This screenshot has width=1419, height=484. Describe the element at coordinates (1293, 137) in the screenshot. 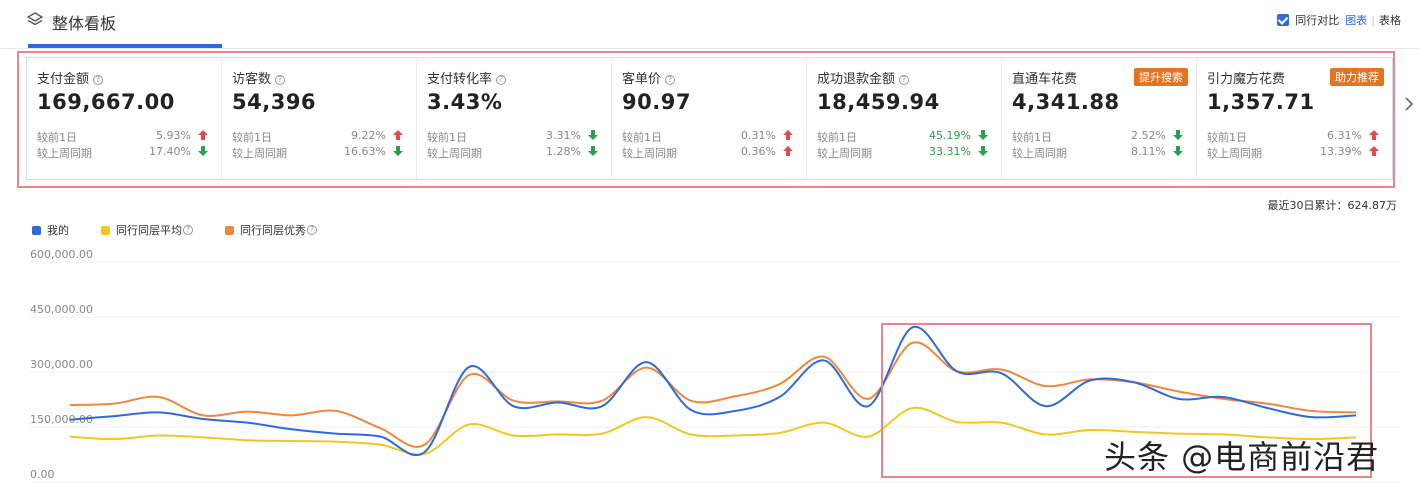

I see `metric-compare-row: 较前1日 6.31%` at that location.